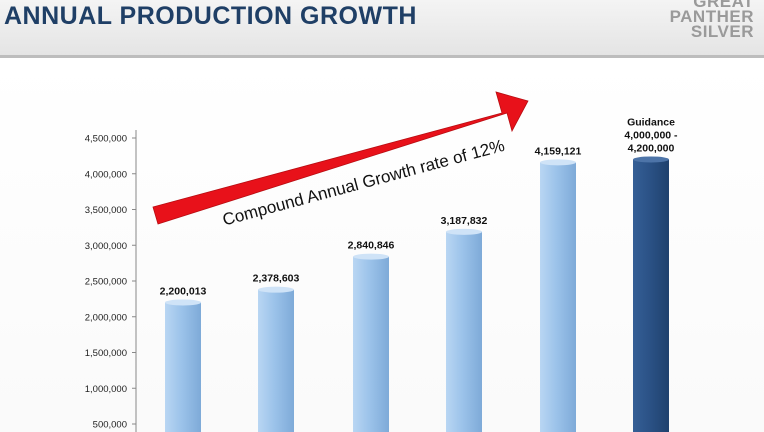 This screenshot has height=432, width=764. I want to click on y-tick-label: 4,500,000, so click(106, 139).